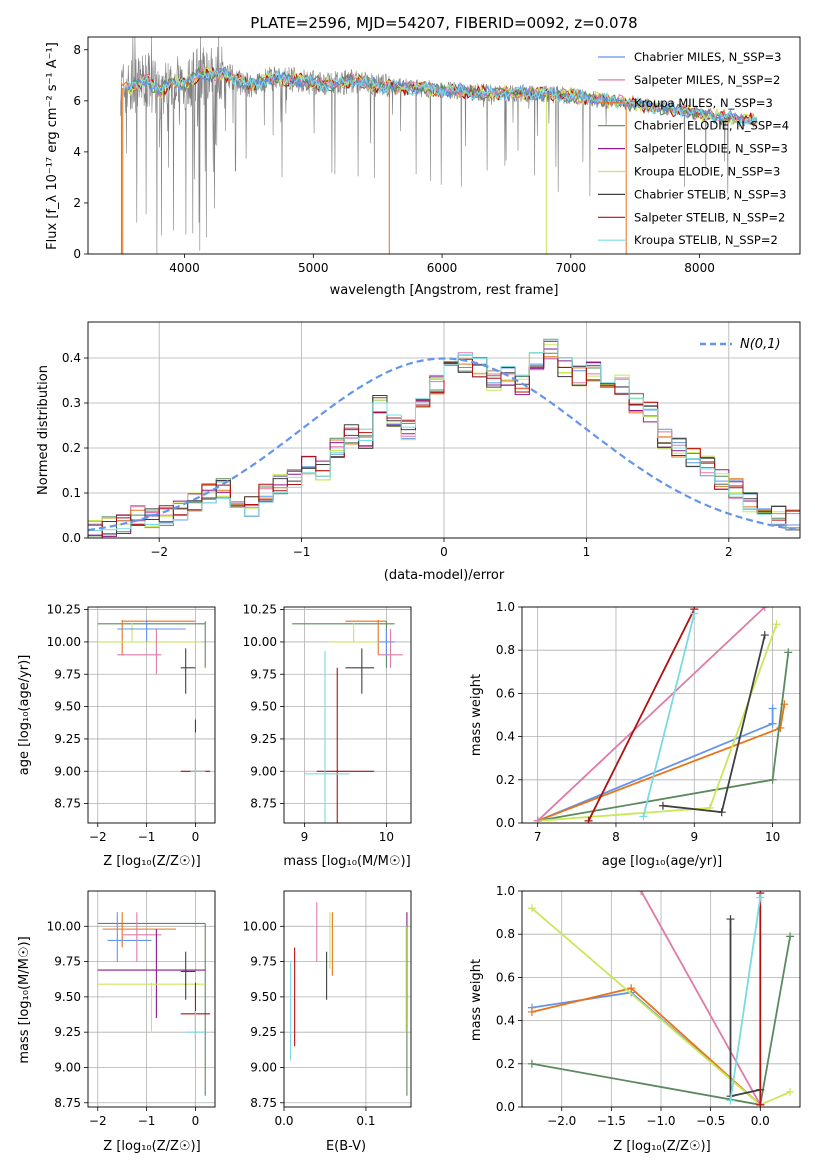  I want to click on massweight-vs-age-ylabel: mass weight, so click(476, 715).